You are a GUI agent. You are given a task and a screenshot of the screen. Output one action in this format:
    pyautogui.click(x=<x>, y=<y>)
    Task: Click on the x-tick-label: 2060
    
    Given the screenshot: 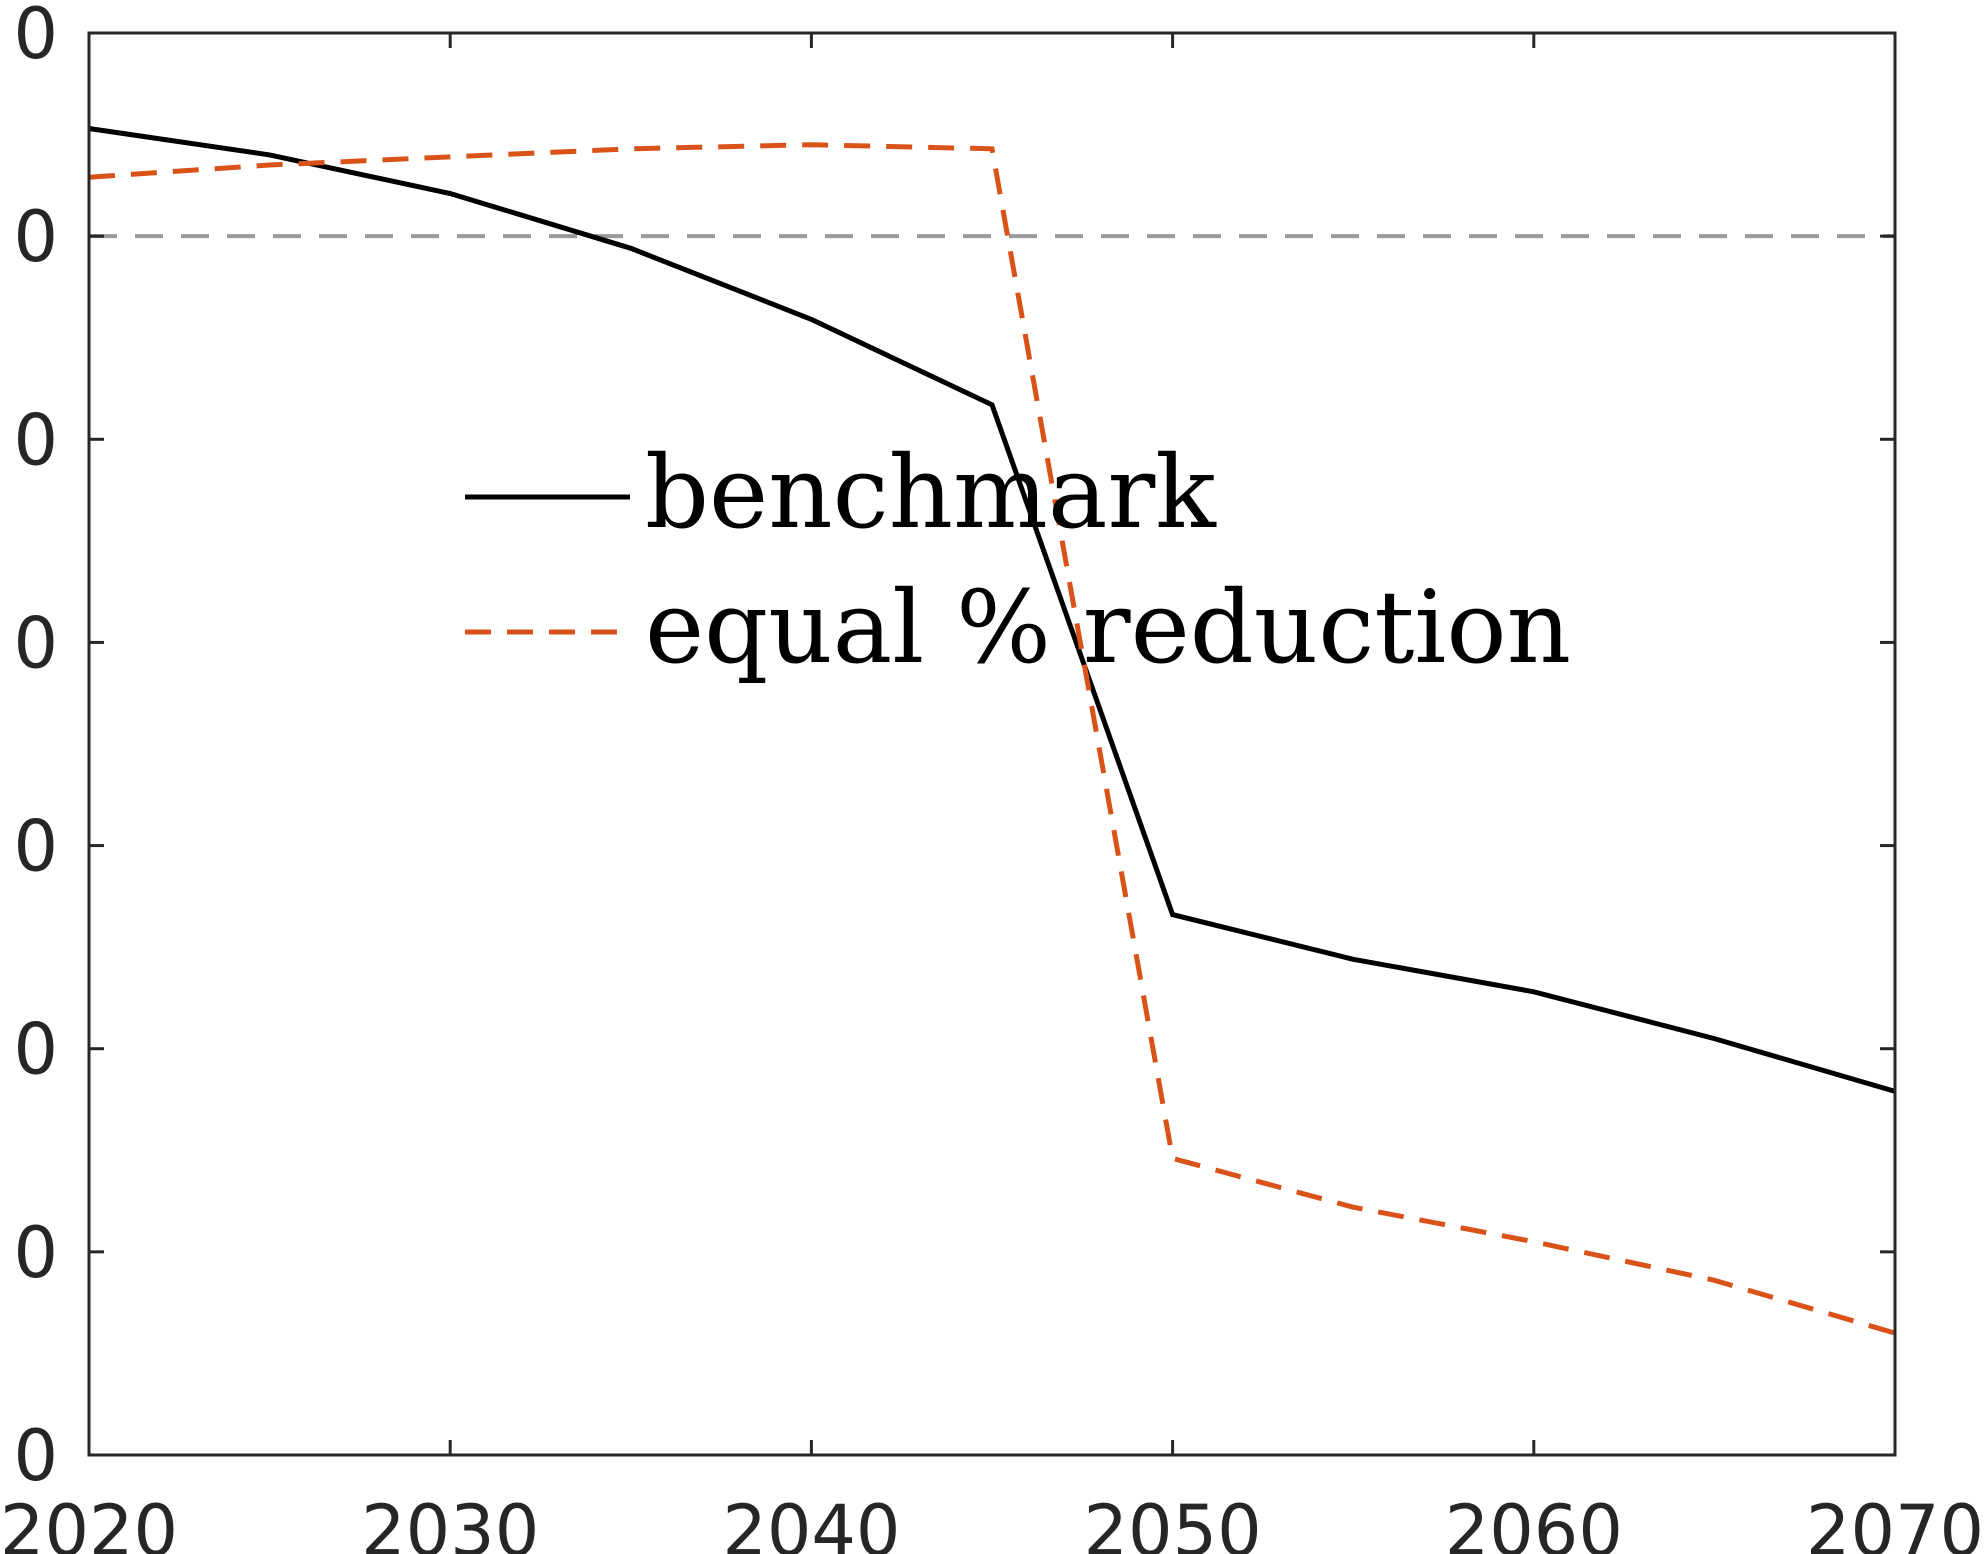 What is the action you would take?
    pyautogui.click(x=1534, y=1522)
    